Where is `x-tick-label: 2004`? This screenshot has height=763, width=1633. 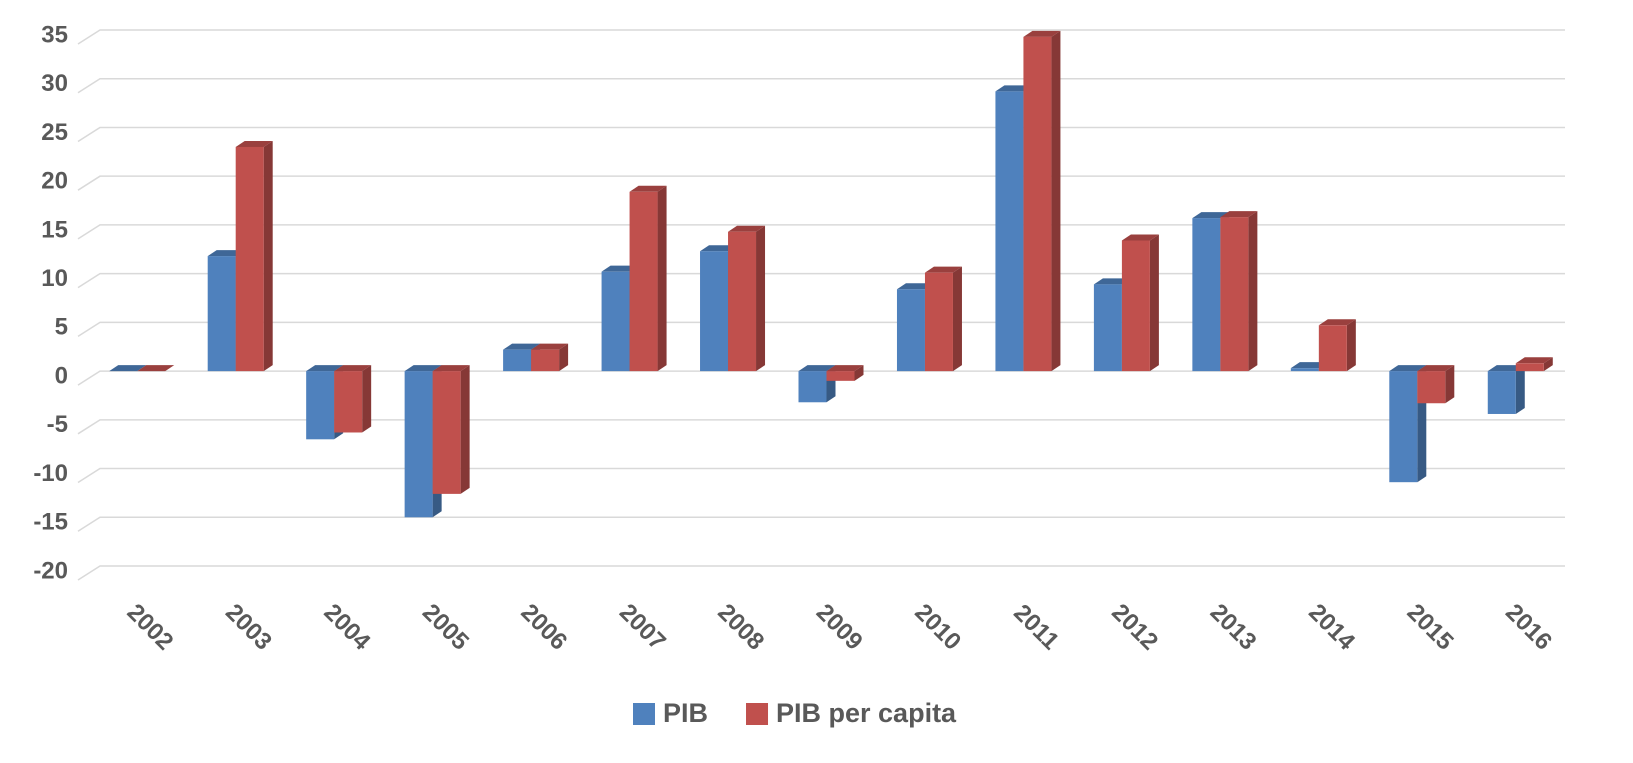 x-tick-label: 2004 is located at coordinates (347, 627).